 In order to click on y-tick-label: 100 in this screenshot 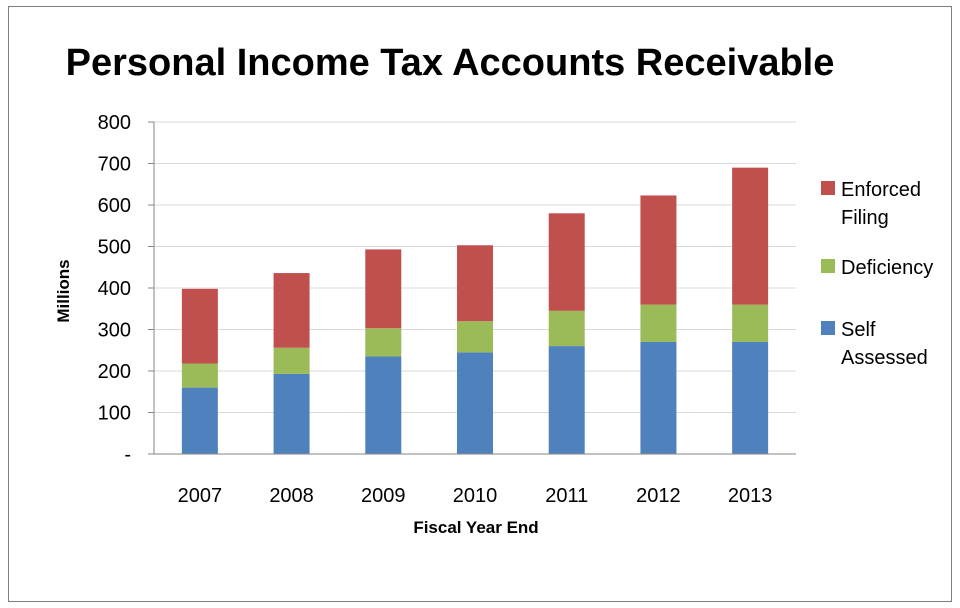, I will do `click(114, 414)`.